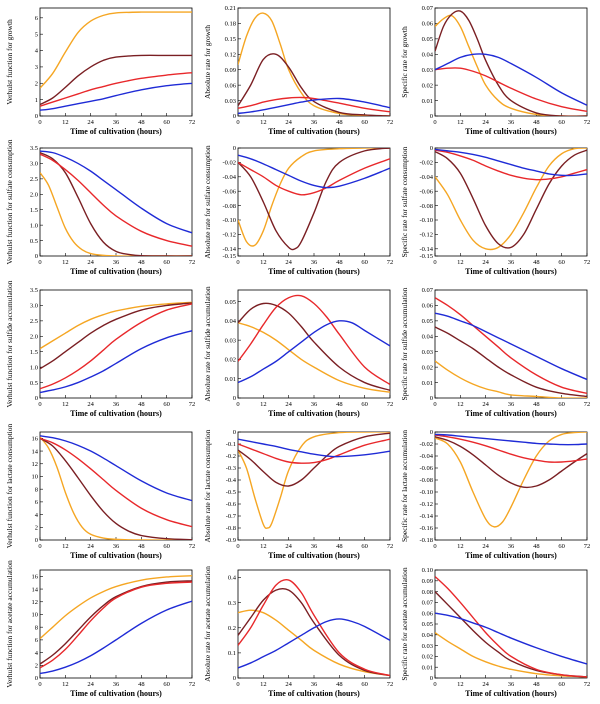 The image size is (600, 704). Describe the element at coordinates (34, 336) in the screenshot. I see `y-tick-label: 2.0` at that location.